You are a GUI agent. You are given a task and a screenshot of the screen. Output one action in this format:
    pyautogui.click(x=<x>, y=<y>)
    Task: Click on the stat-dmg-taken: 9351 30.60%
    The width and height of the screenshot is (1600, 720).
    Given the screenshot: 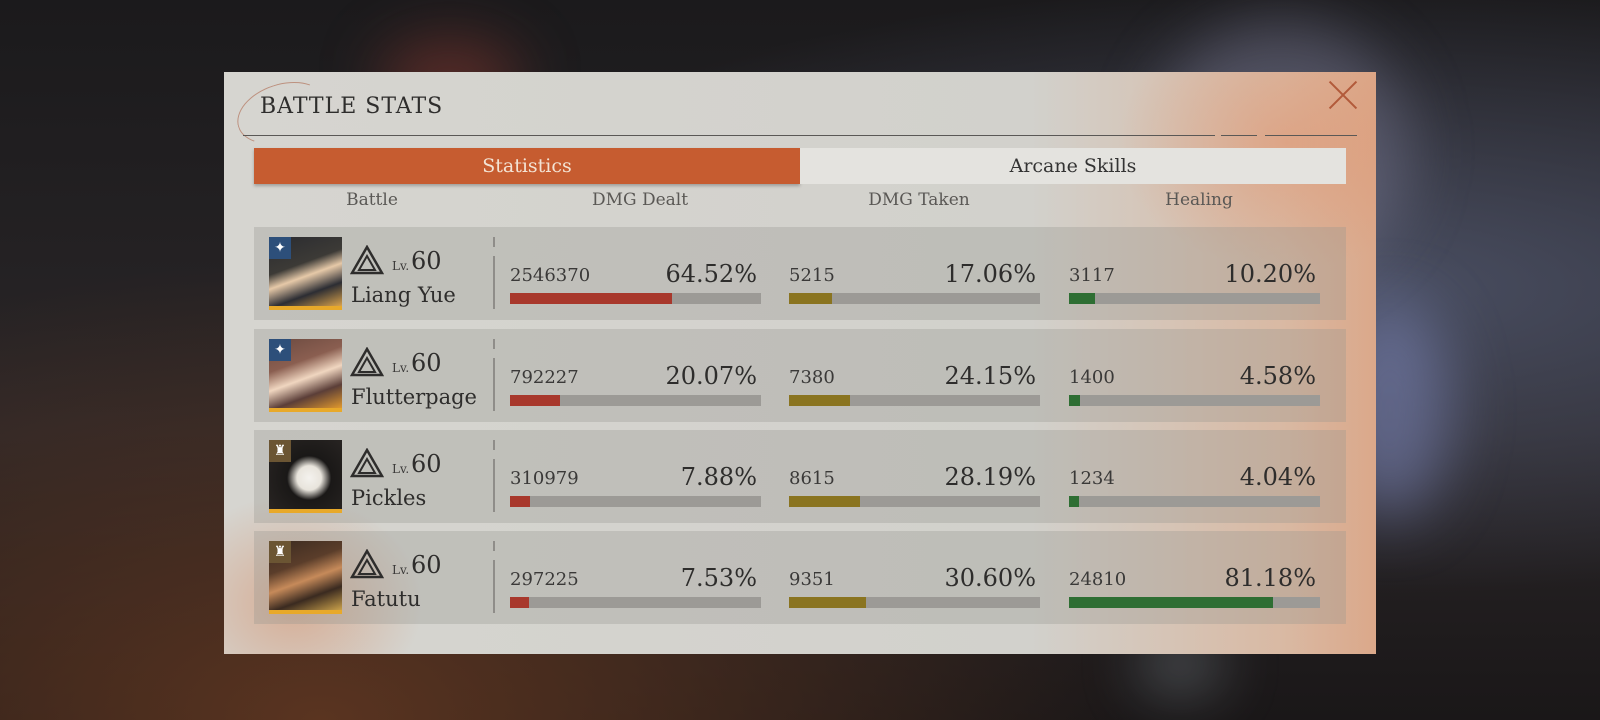 What is the action you would take?
    pyautogui.click(x=914, y=588)
    